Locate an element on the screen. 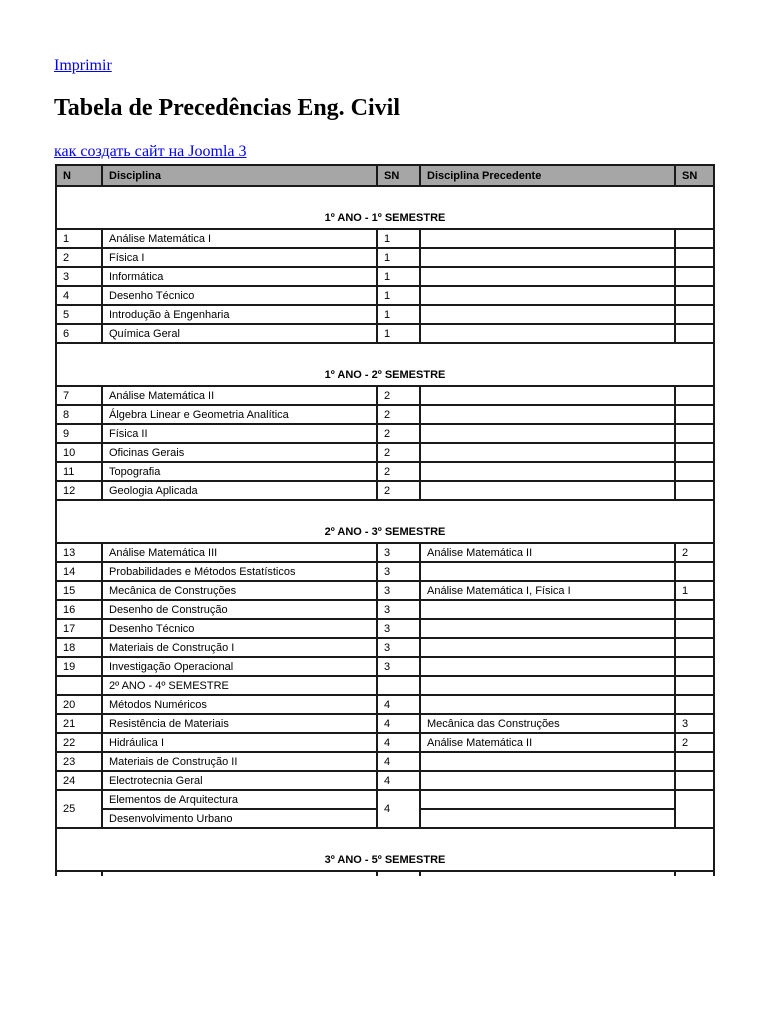 Image resolution: width=768 pixels, height=1024 pixels. cell-disciplina: Informática is located at coordinates (239, 276).